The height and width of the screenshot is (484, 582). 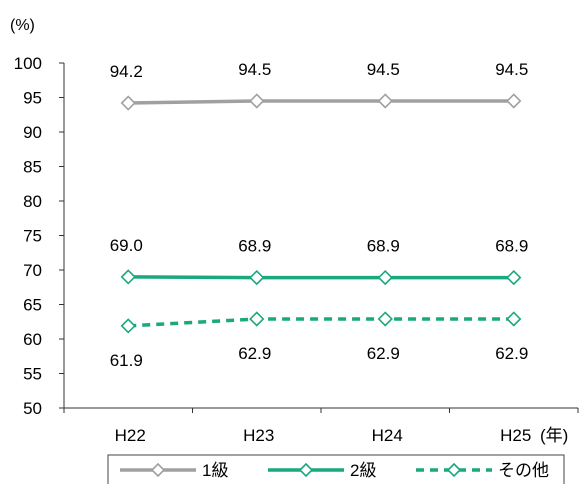 What do you see at coordinates (258, 435) in the screenshot?
I see `x-tick-label: H23` at bounding box center [258, 435].